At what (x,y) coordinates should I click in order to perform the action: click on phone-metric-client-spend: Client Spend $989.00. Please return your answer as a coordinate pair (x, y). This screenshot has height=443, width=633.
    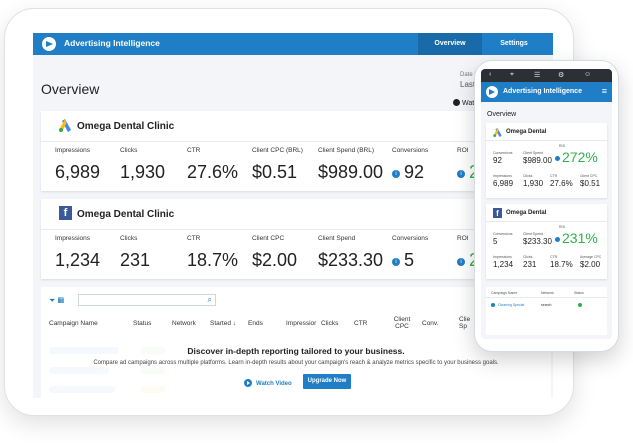
    Looking at the image, I should click on (537, 158).